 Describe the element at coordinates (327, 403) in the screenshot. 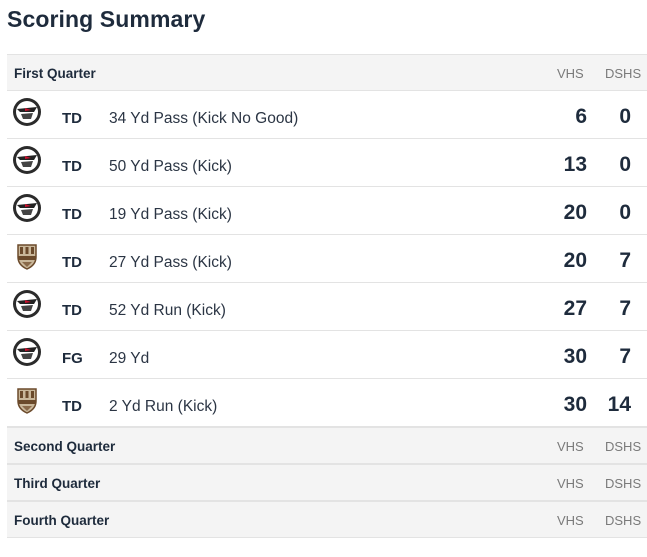

I see `scoring-play-row: TD 2 Yd Run (Kick) 30 14` at that location.